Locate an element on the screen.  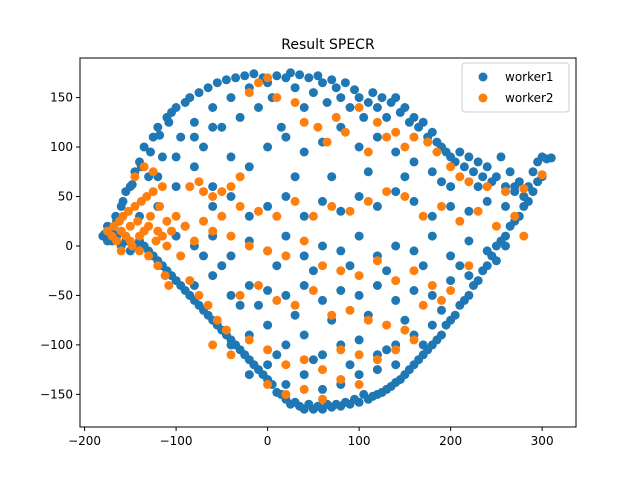
x-tick-label: −200 is located at coordinates (84, 441).